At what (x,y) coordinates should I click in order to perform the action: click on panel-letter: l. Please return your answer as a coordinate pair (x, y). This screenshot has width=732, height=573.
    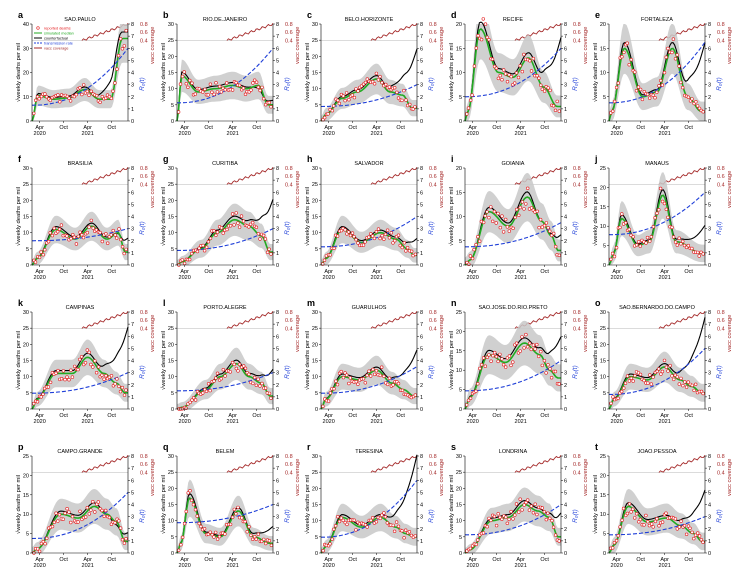
    Looking at the image, I should click on (164, 303).